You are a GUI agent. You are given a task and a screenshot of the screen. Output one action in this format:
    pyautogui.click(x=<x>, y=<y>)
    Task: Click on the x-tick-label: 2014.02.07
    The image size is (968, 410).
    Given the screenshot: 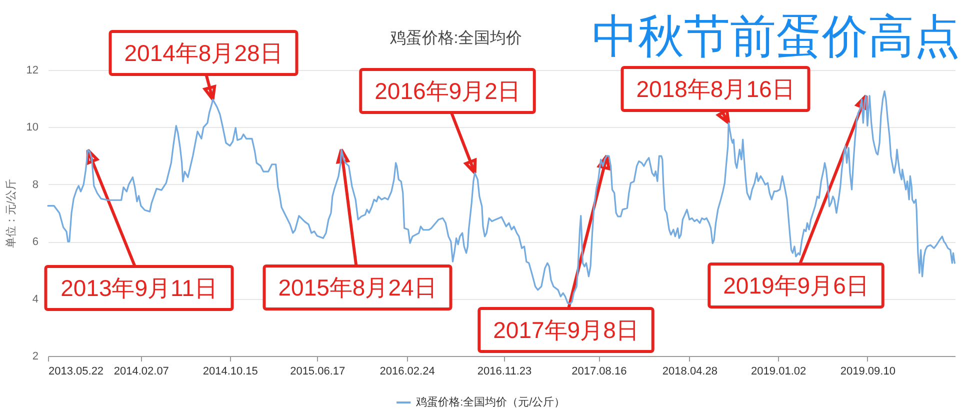 What is the action you would take?
    pyautogui.click(x=141, y=372)
    